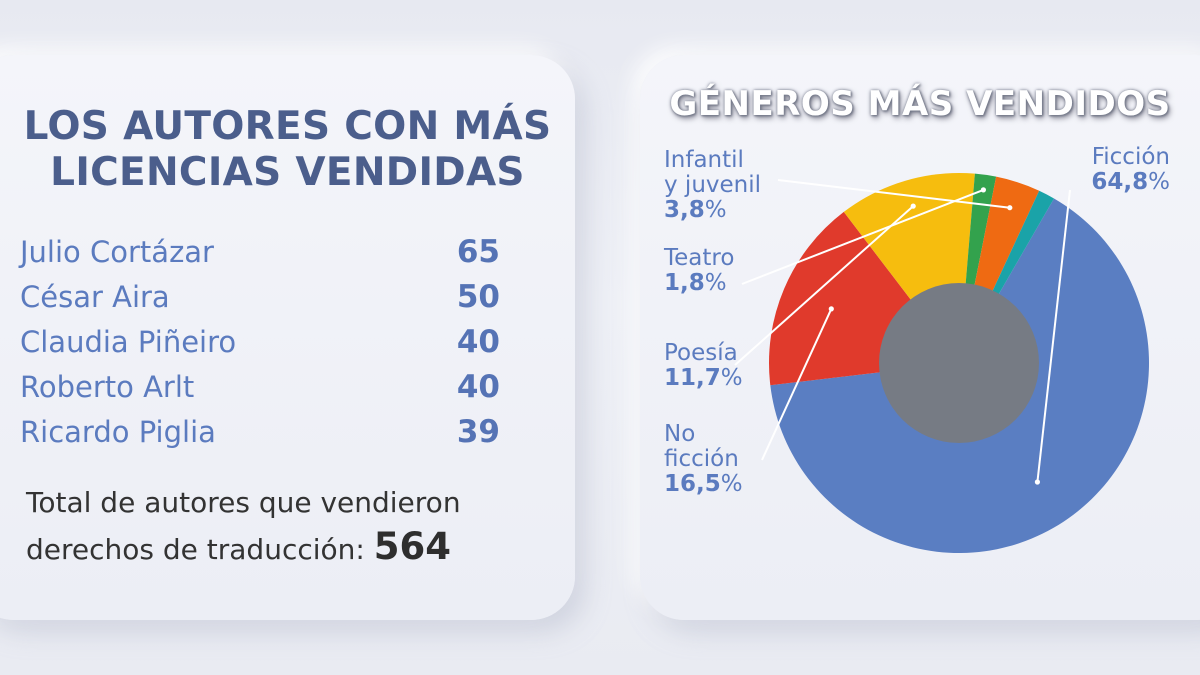  I want to click on chart-title: GÉNEROS MÁS VENDIDOS, so click(920, 104).